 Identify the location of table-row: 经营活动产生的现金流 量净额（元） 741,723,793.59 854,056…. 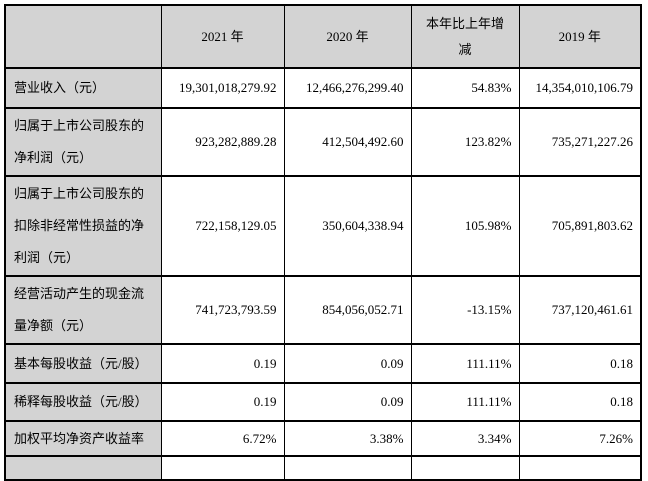
(323, 310).